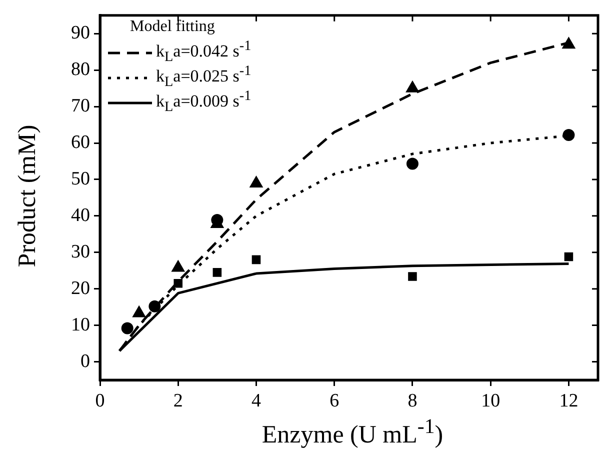 This screenshot has height=452, width=606. Describe the element at coordinates (490, 401) in the screenshot. I see `x-tick-label: 10` at that location.